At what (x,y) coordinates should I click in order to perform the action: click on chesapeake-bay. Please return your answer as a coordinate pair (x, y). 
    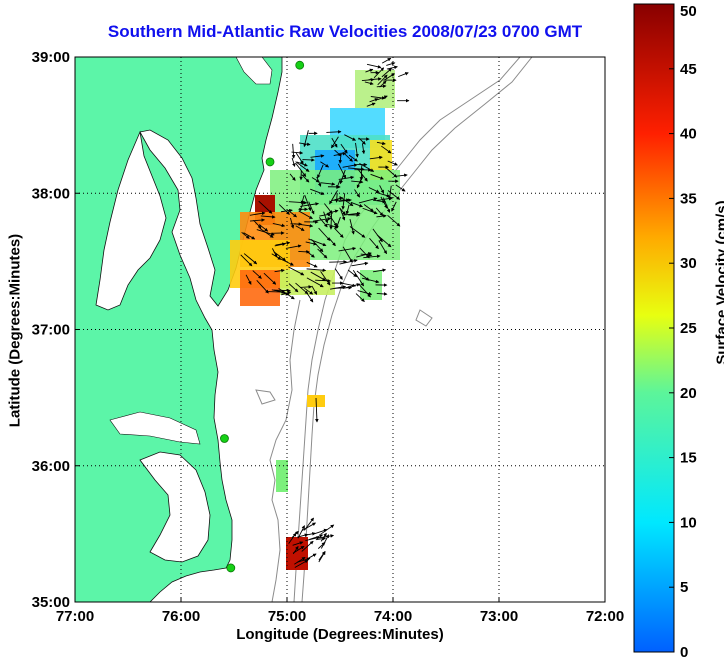
    Looking at the image, I should click on (131, 220).